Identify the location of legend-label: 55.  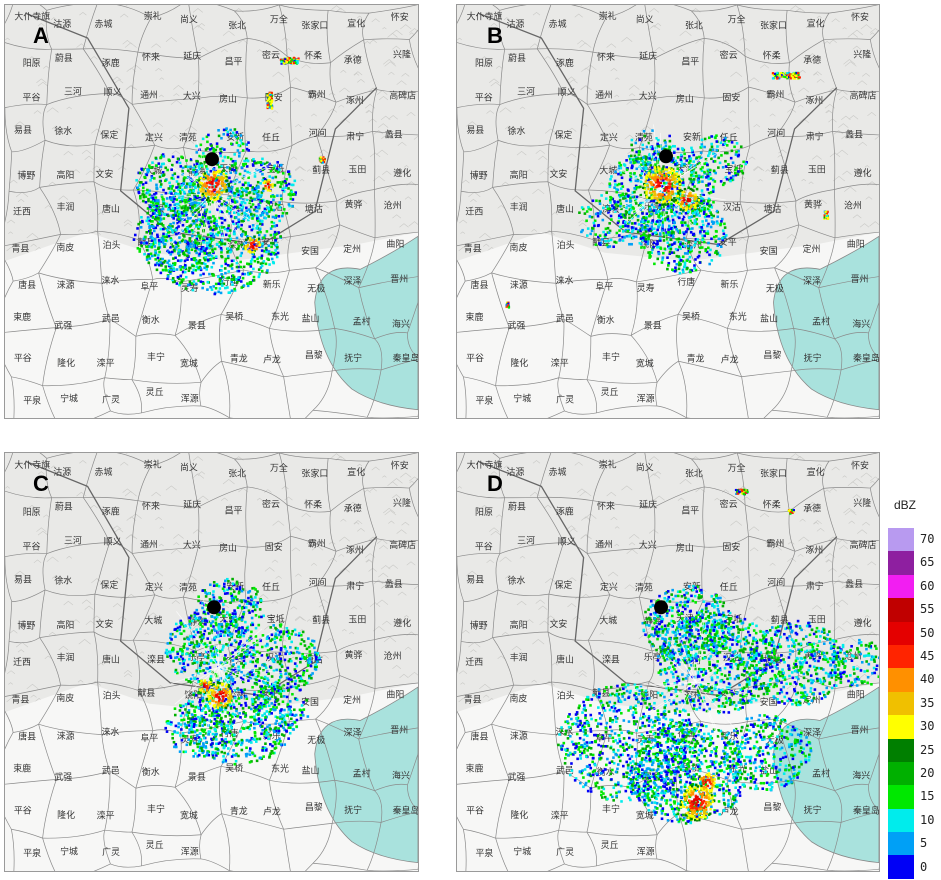
(927, 609).